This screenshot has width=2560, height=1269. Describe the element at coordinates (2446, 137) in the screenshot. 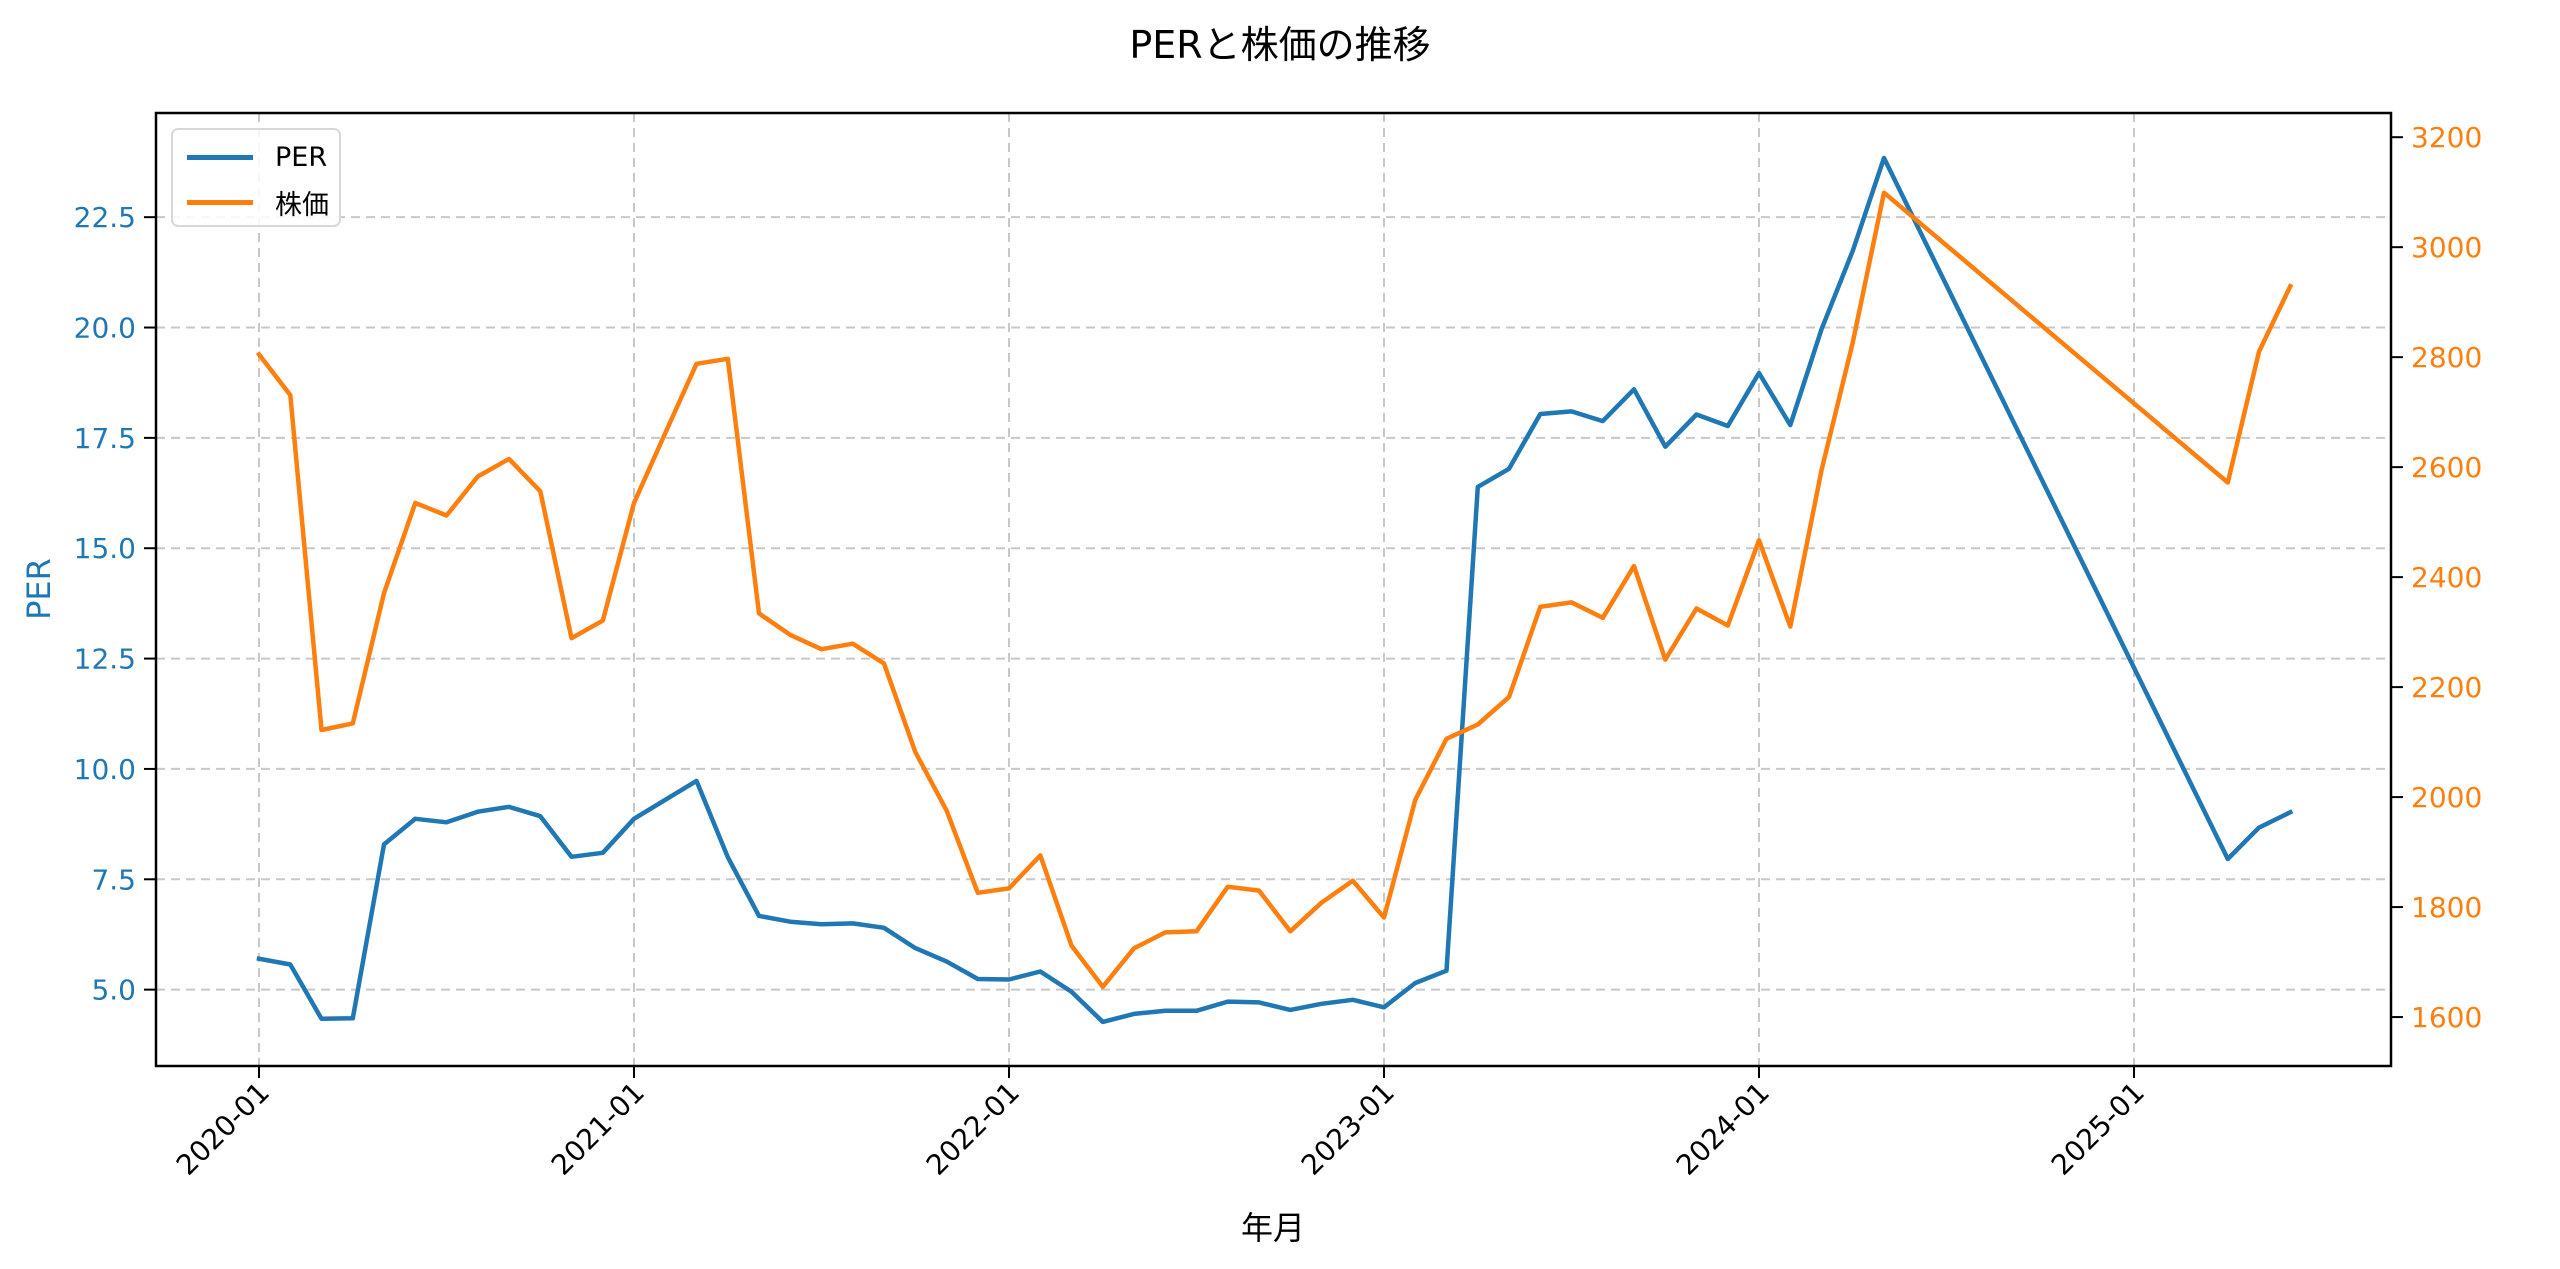

I see `y-tick-label-right: 3200` at that location.